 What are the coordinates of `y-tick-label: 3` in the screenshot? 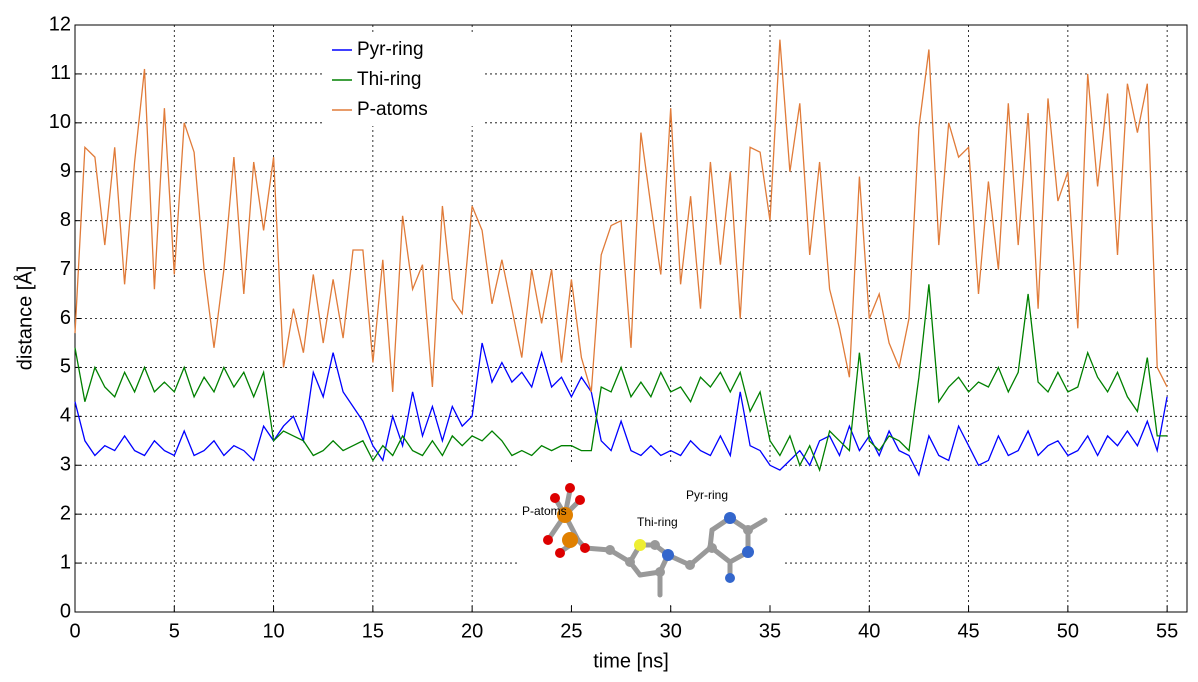 It's located at (65, 465).